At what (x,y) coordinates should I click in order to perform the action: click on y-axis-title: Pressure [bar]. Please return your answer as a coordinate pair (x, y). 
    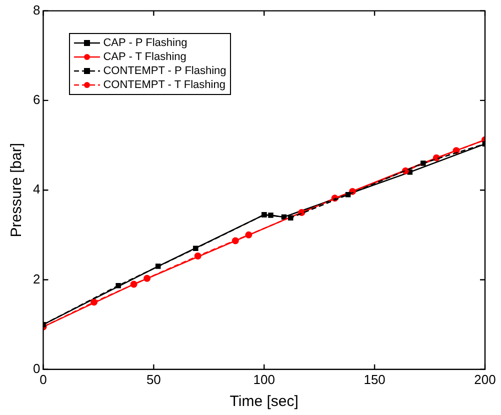
    Looking at the image, I should click on (17, 190).